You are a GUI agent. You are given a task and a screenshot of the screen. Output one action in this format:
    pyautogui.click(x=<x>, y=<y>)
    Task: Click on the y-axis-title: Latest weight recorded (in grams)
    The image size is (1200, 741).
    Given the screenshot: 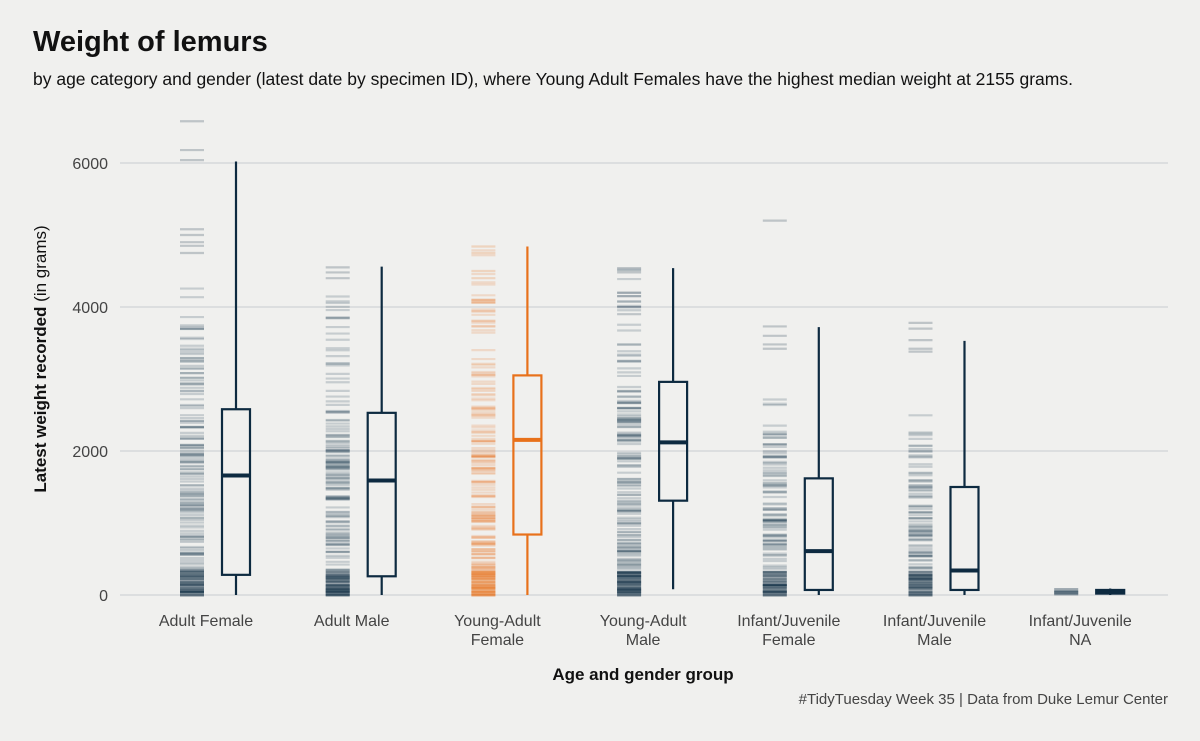 What is the action you would take?
    pyautogui.click(x=40, y=358)
    